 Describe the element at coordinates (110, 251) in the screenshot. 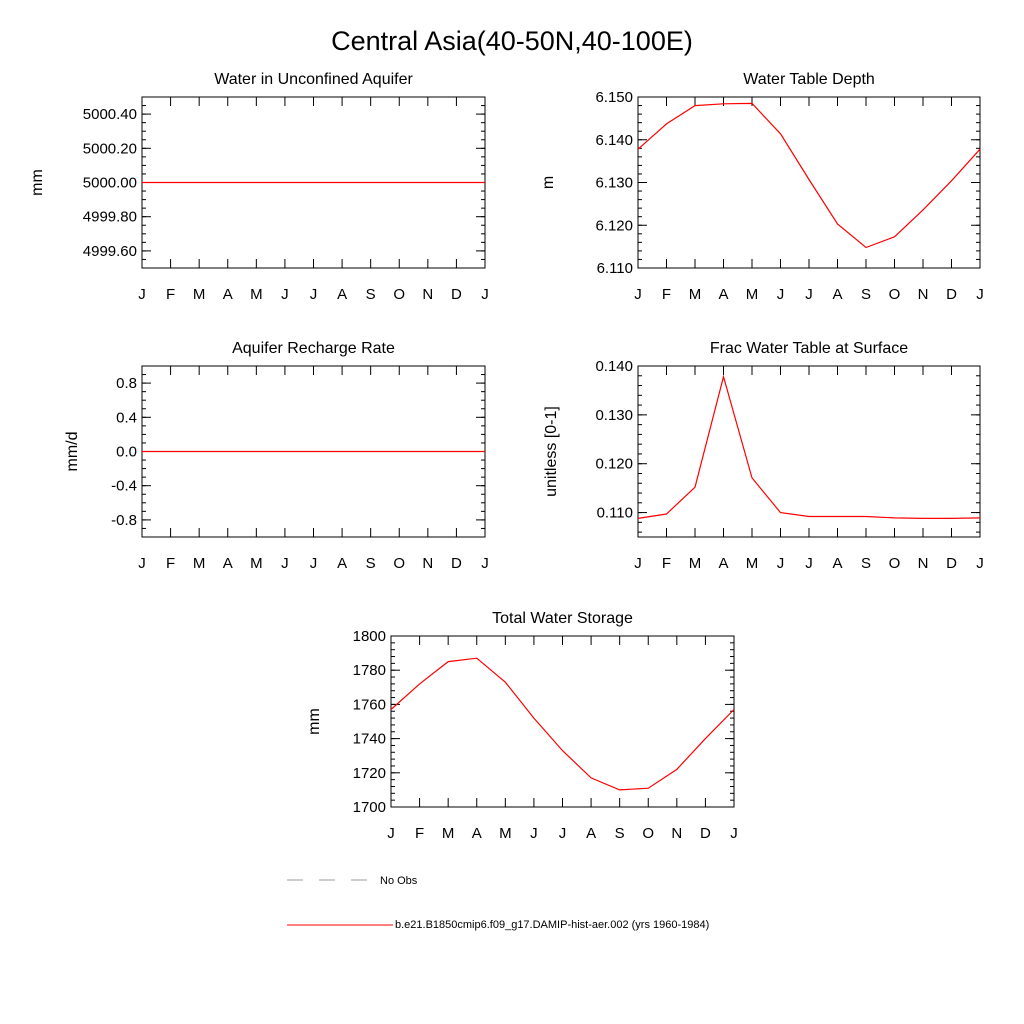

I see `y-tick-label: 4999.60` at that location.